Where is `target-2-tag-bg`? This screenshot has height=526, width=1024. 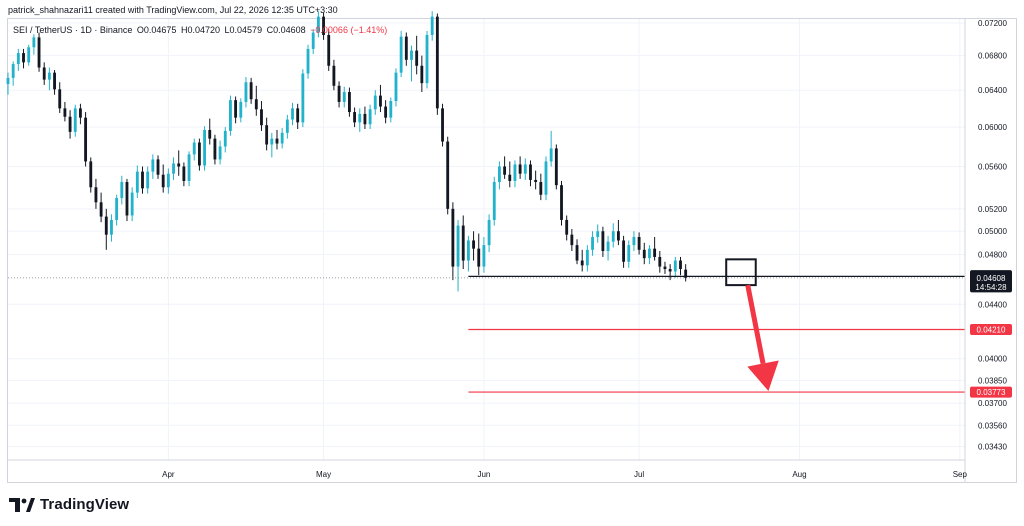 target-2-tag-bg is located at coordinates (991, 392).